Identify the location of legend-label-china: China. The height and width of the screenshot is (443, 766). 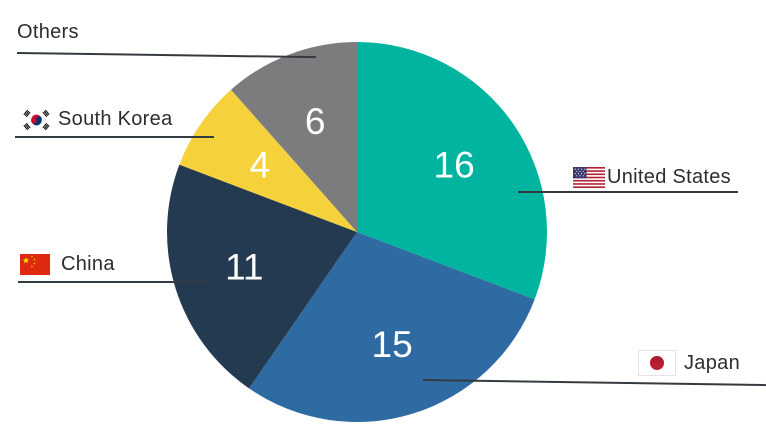
(88, 264).